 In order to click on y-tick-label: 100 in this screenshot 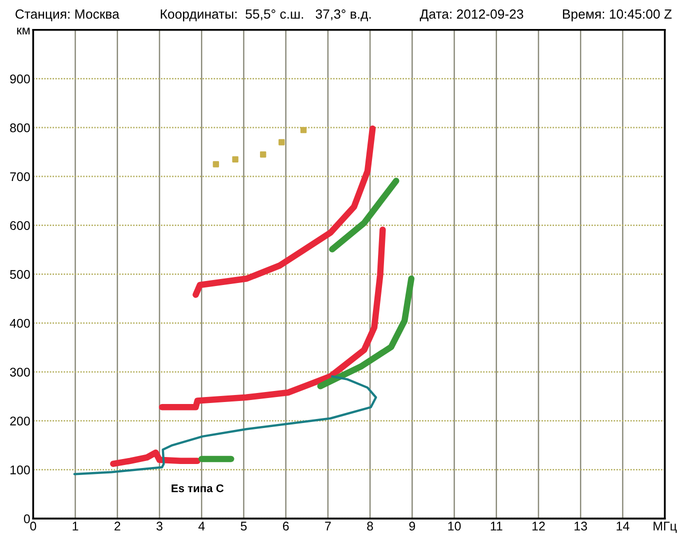, I will do `click(20, 469)`.